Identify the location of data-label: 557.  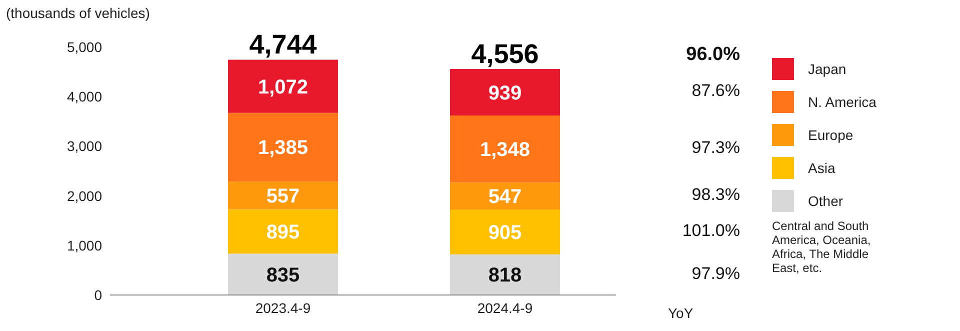
(283, 196).